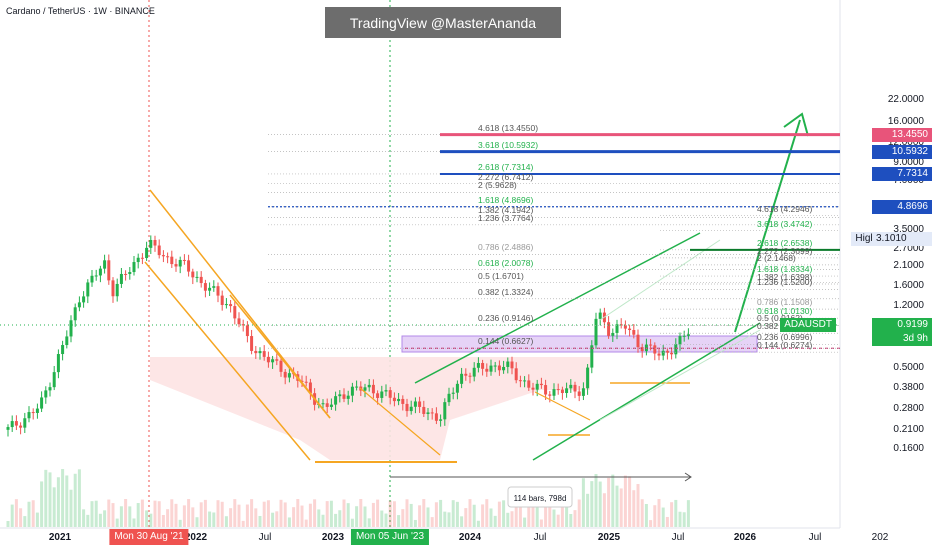  What do you see at coordinates (579, 344) in the screenshot?
I see `resistance-band` at bounding box center [579, 344].